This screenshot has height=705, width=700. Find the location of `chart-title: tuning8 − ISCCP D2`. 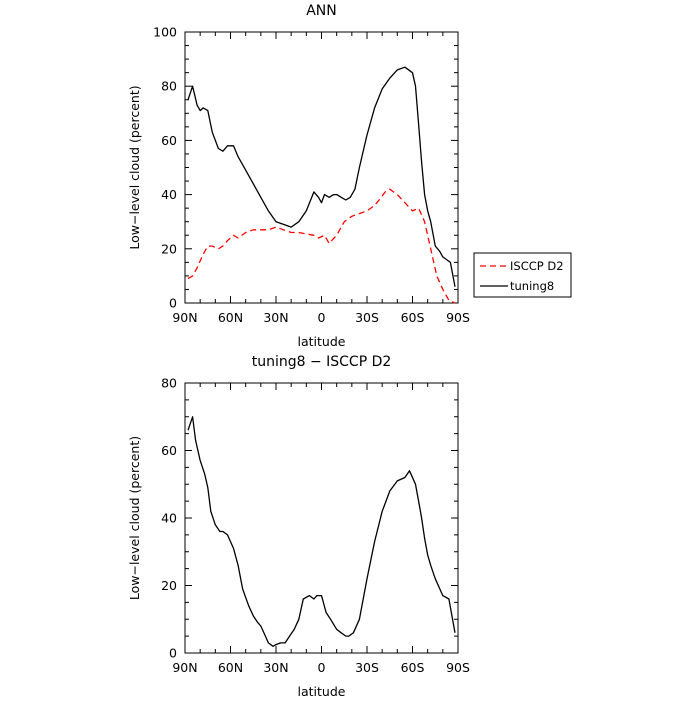

chart-title: tuning8 − ISCCP D2 is located at coordinates (322, 362).